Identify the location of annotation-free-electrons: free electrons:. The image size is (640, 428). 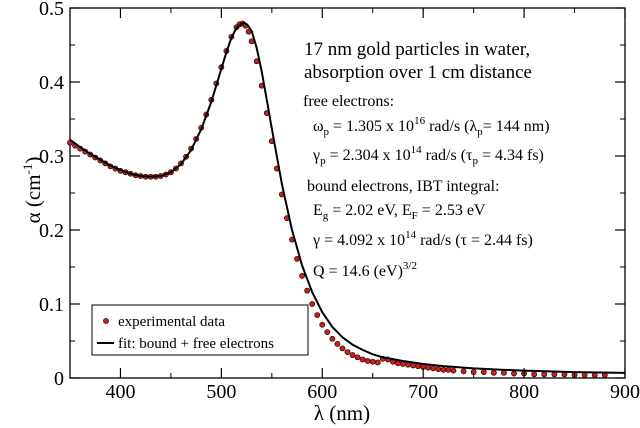
(348, 101).